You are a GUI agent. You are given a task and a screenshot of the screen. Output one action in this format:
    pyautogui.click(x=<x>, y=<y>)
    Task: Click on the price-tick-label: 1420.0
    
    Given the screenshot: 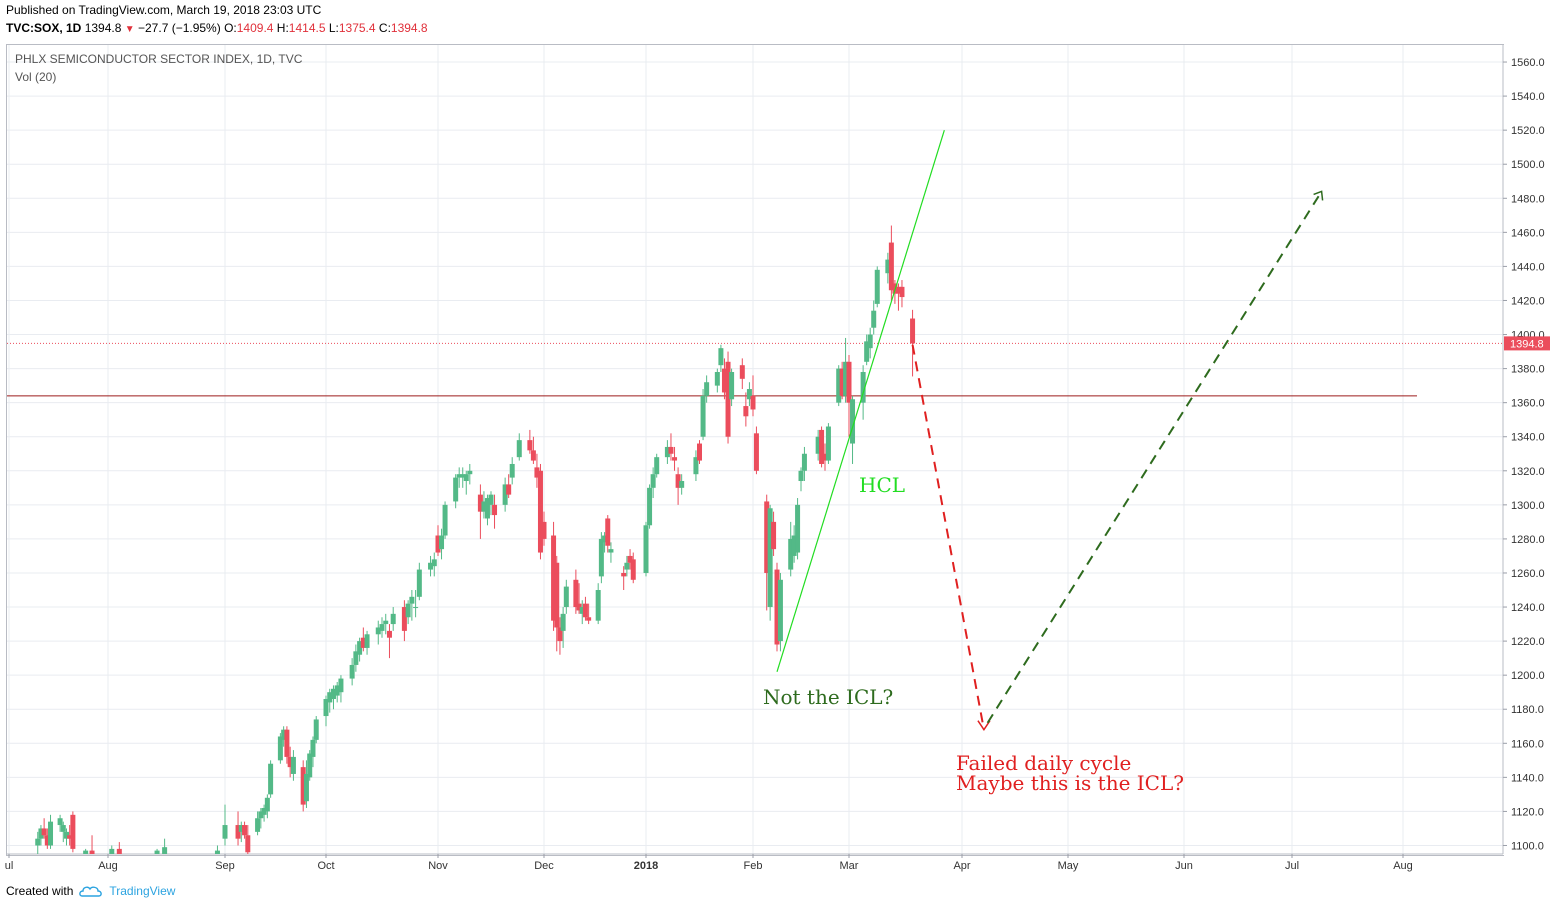 What is the action you would take?
    pyautogui.click(x=1528, y=301)
    